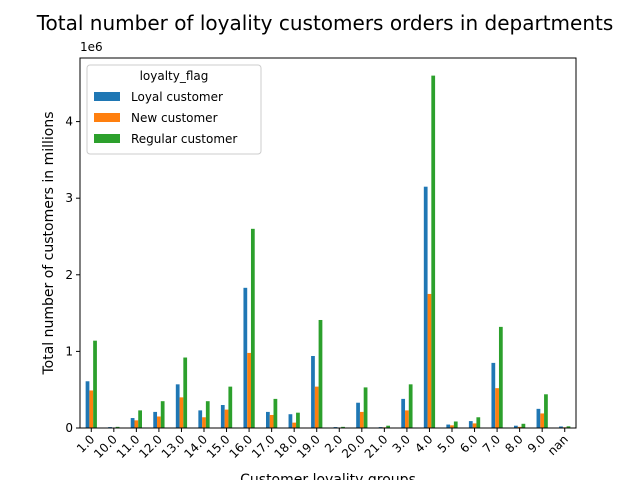  I want to click on bar-new-customer-14.0, so click(204, 422).